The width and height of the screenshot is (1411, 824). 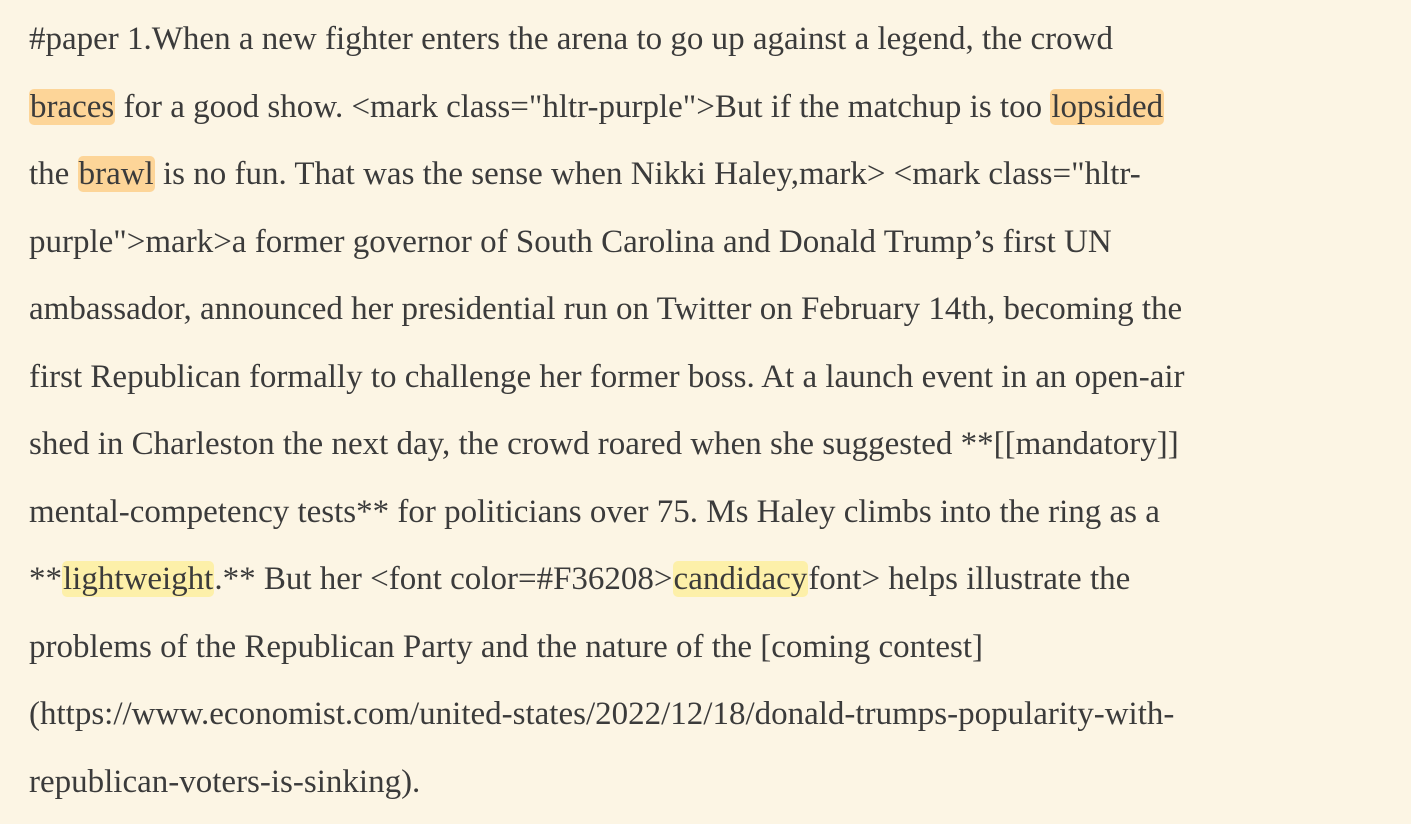 What do you see at coordinates (53, 174) in the screenshot?
I see `text-segment: the` at bounding box center [53, 174].